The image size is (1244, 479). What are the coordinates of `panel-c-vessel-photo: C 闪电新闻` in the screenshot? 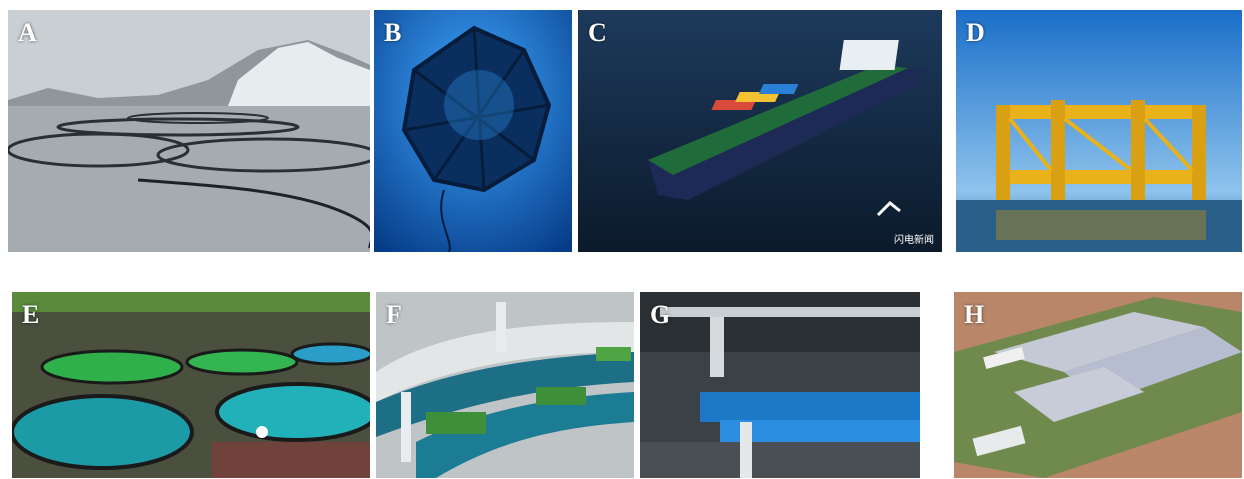 It's located at (760, 131).